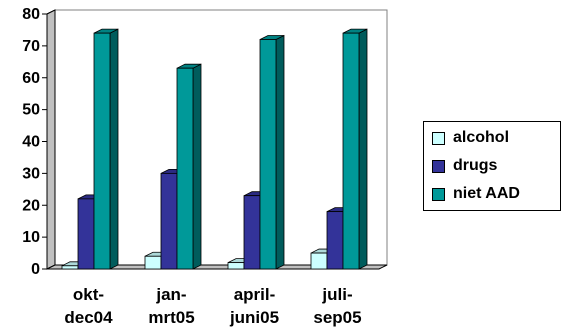  I want to click on legend-label: niet AAD, so click(486, 193).